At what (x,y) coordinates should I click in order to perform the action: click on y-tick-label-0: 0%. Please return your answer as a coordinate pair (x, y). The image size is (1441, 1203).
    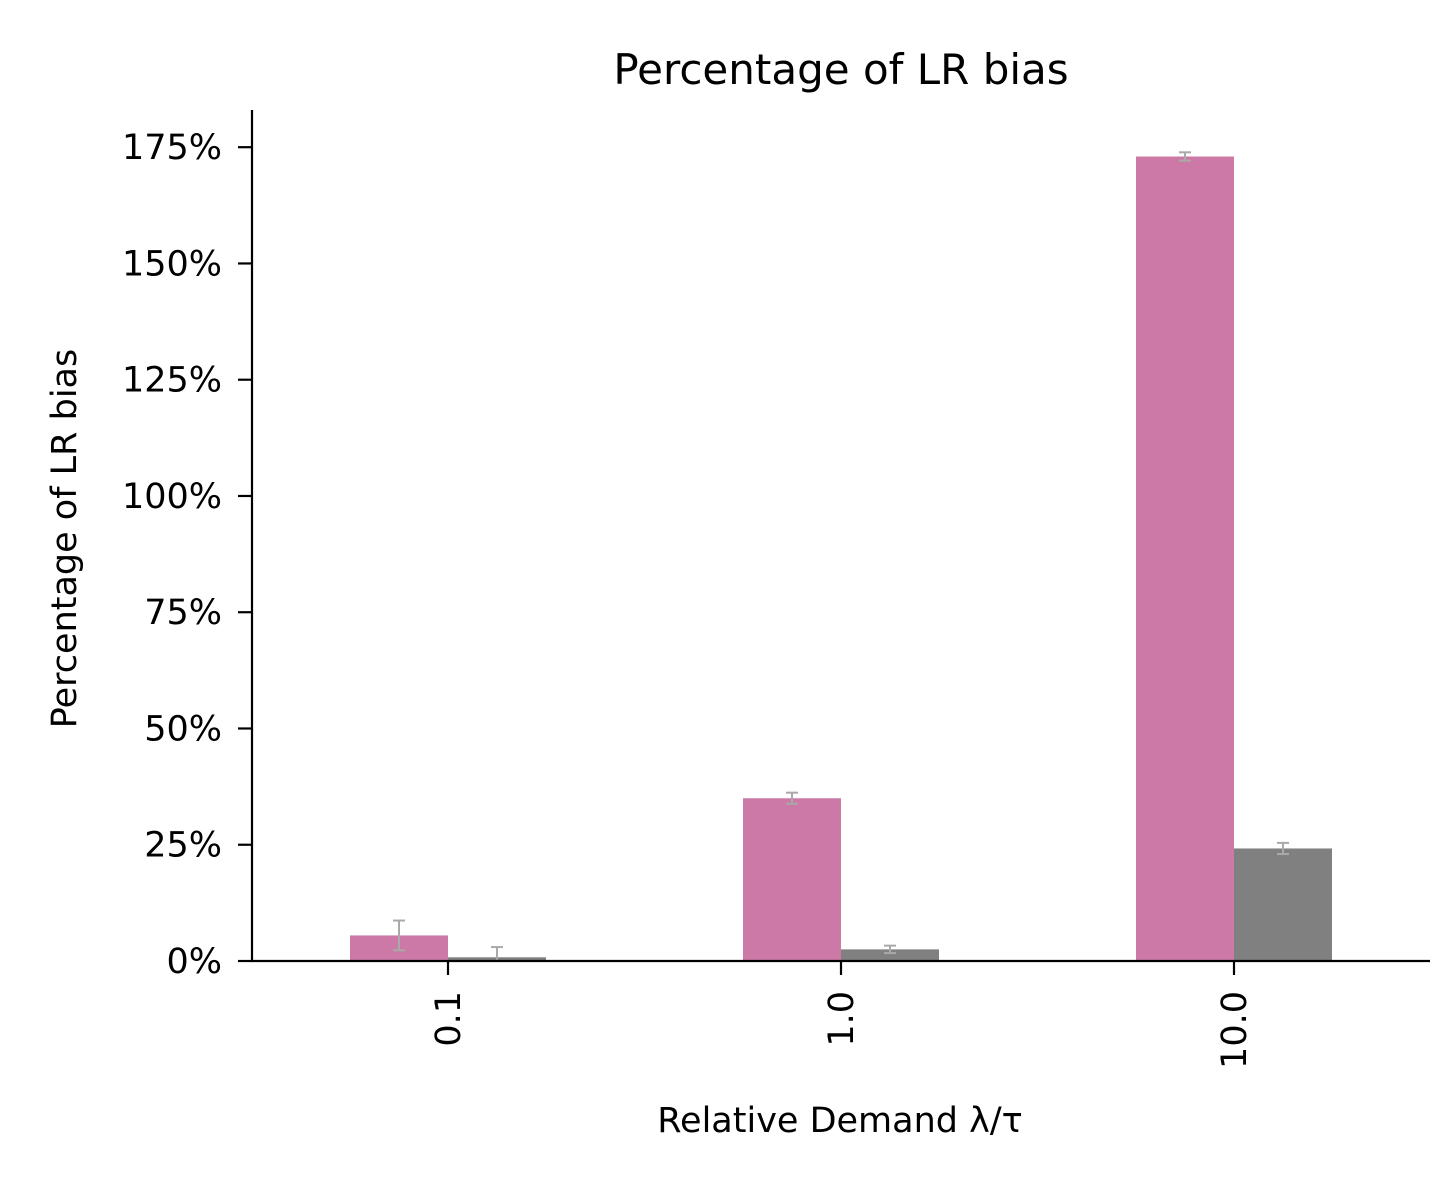
    Looking at the image, I should click on (194, 962).